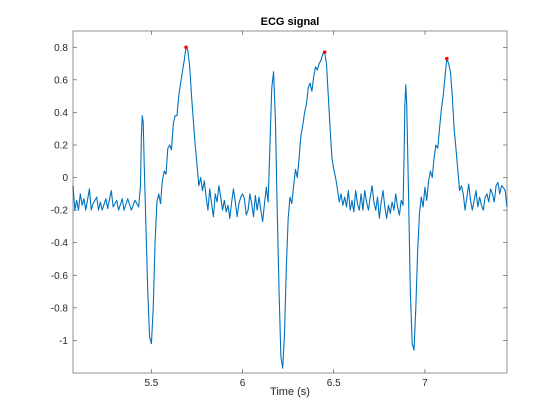 The width and height of the screenshot is (560, 420). Describe the element at coordinates (61, 113) in the screenshot. I see `y-tick-label: 0.4` at that location.